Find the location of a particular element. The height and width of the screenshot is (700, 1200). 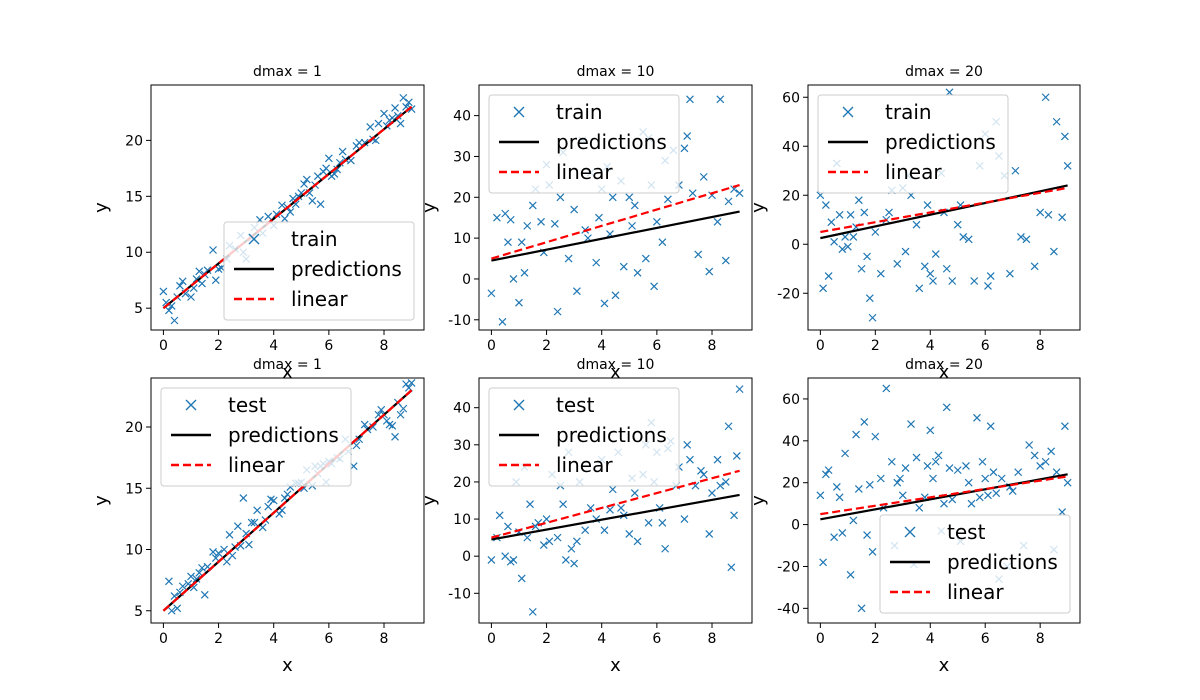

legend-marker-test is located at coordinates (910, 532).